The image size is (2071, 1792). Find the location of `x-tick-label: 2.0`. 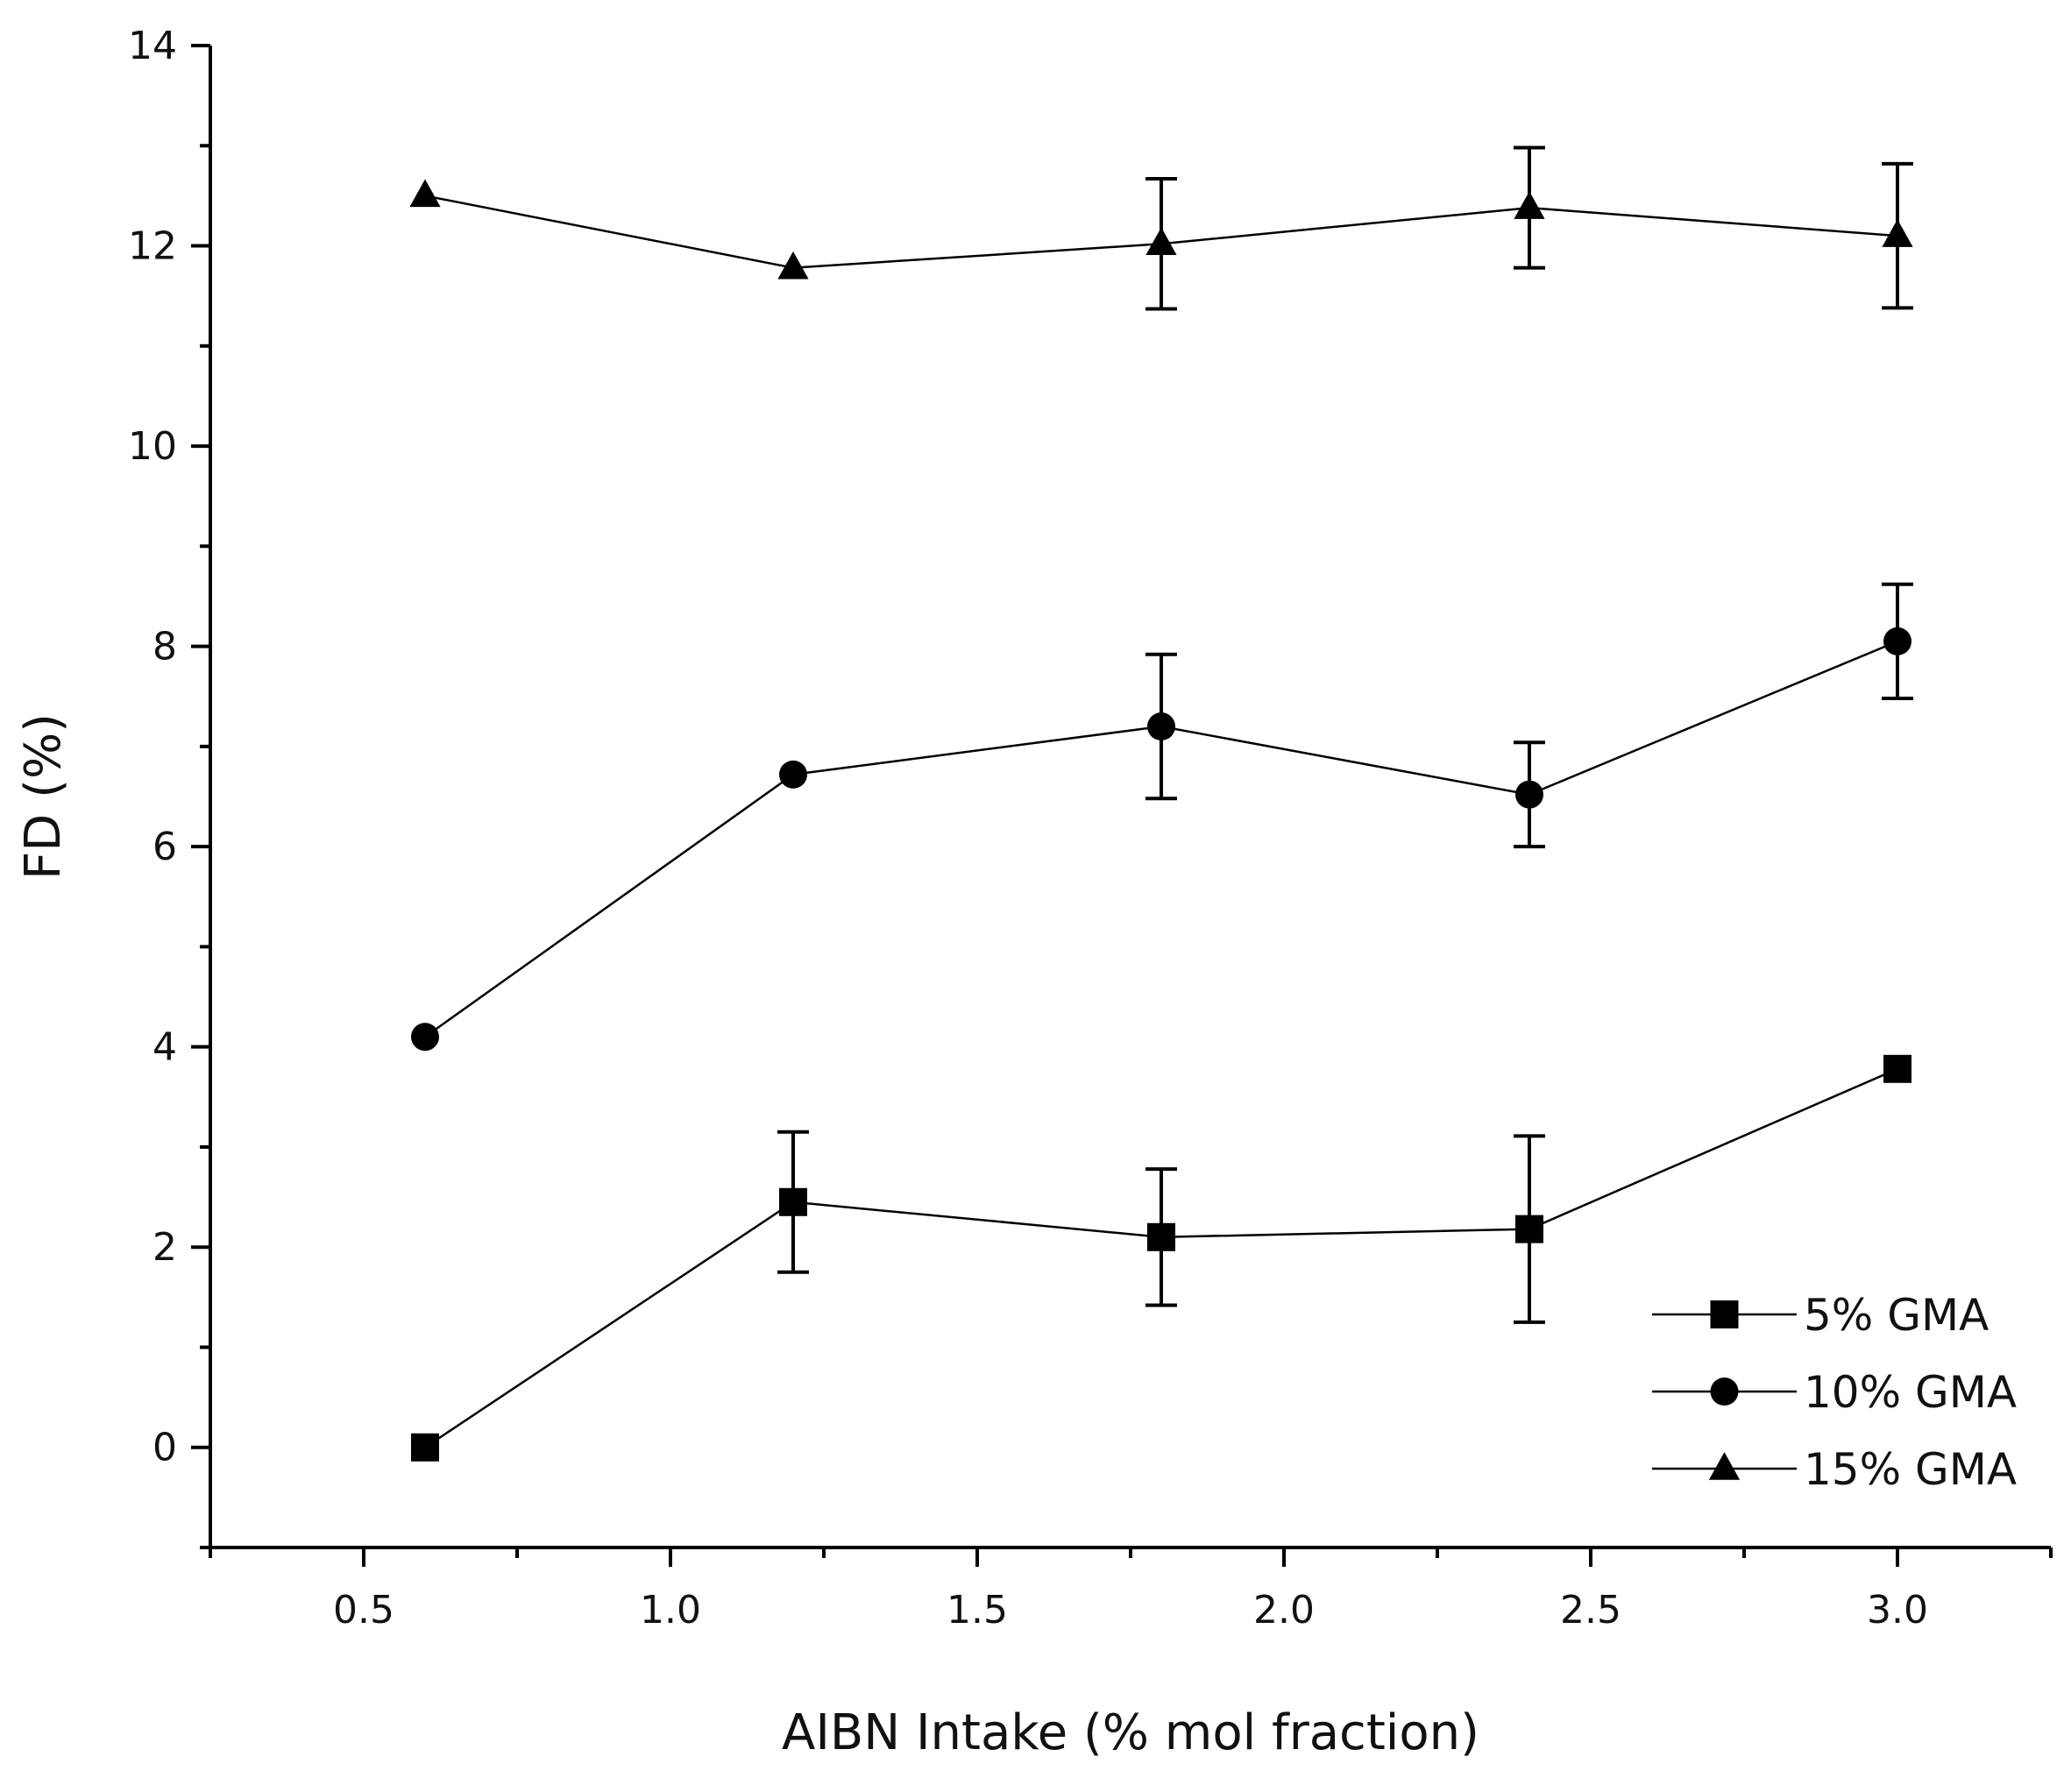

x-tick-label: 2.0 is located at coordinates (1284, 1611).